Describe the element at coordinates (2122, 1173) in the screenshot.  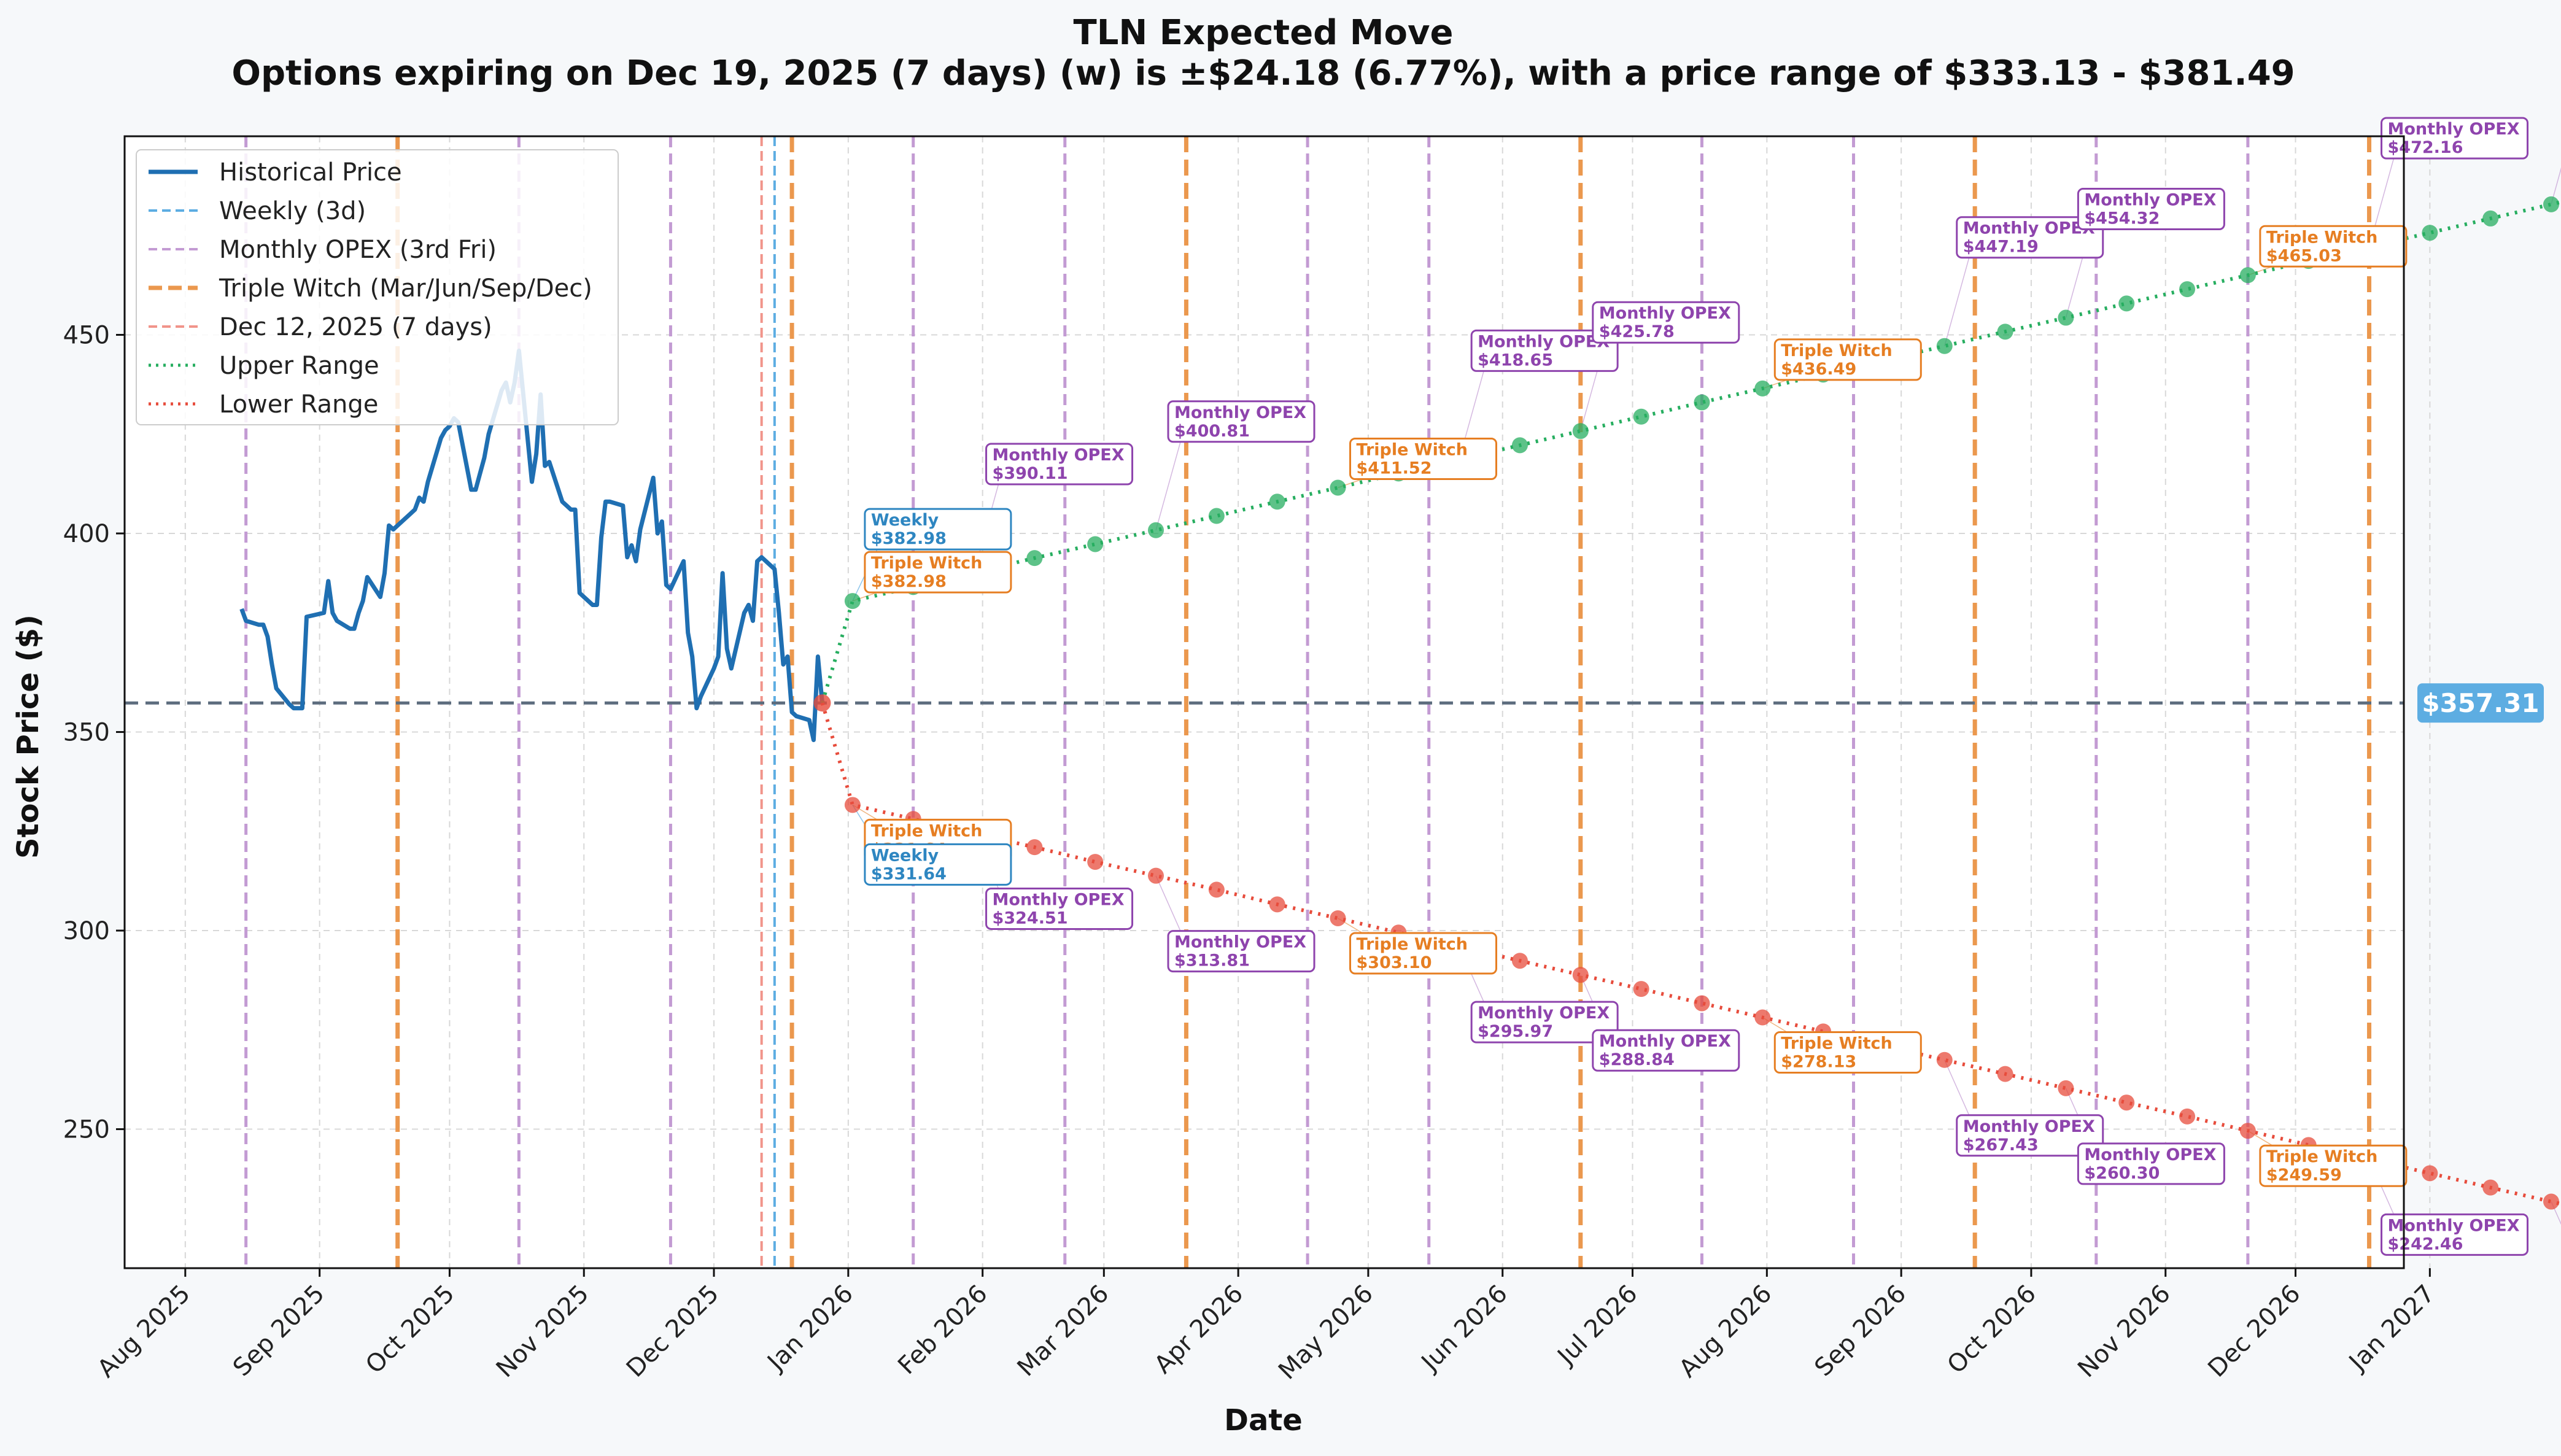
I see `annotation-value: $260.30` at that location.